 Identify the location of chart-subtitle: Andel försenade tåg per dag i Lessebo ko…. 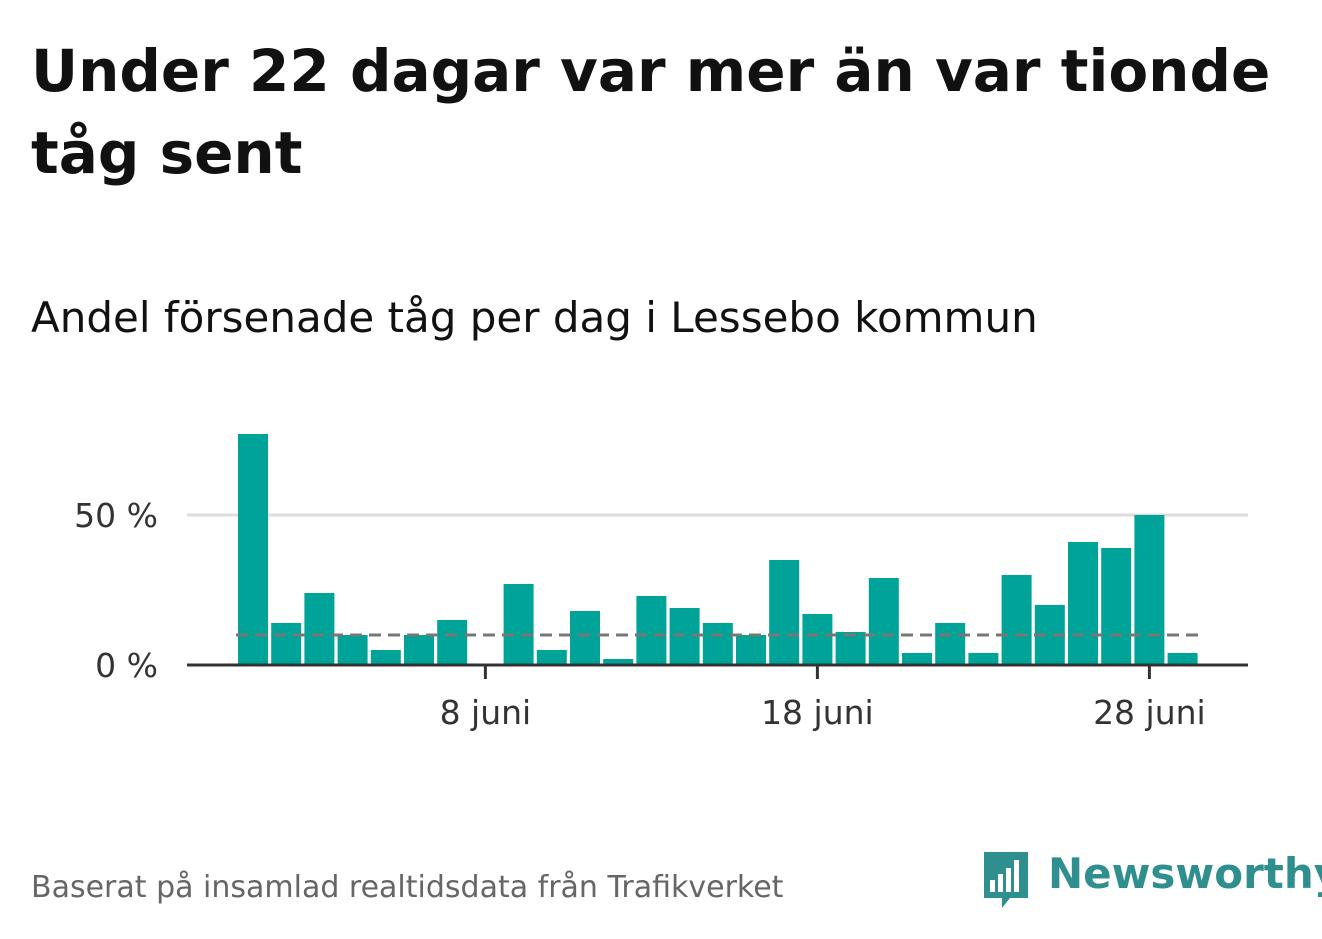
(534, 317).